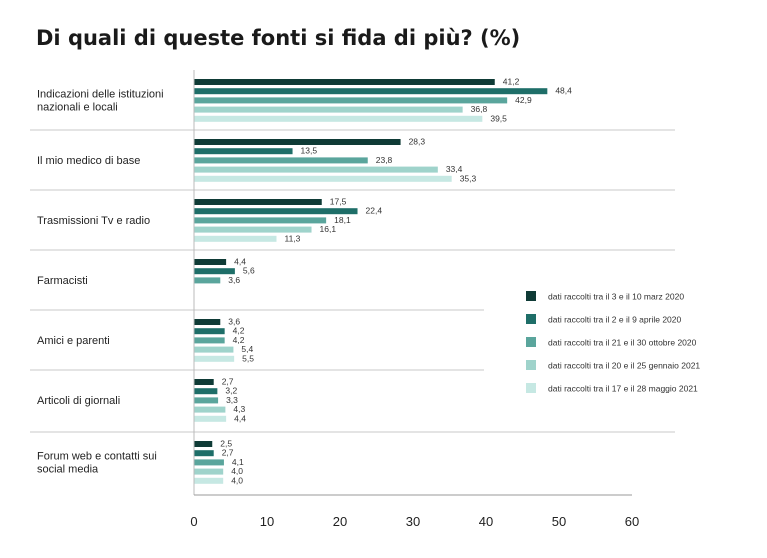  What do you see at coordinates (249, 271) in the screenshot?
I see `bar-value-label: 5,6` at bounding box center [249, 271].